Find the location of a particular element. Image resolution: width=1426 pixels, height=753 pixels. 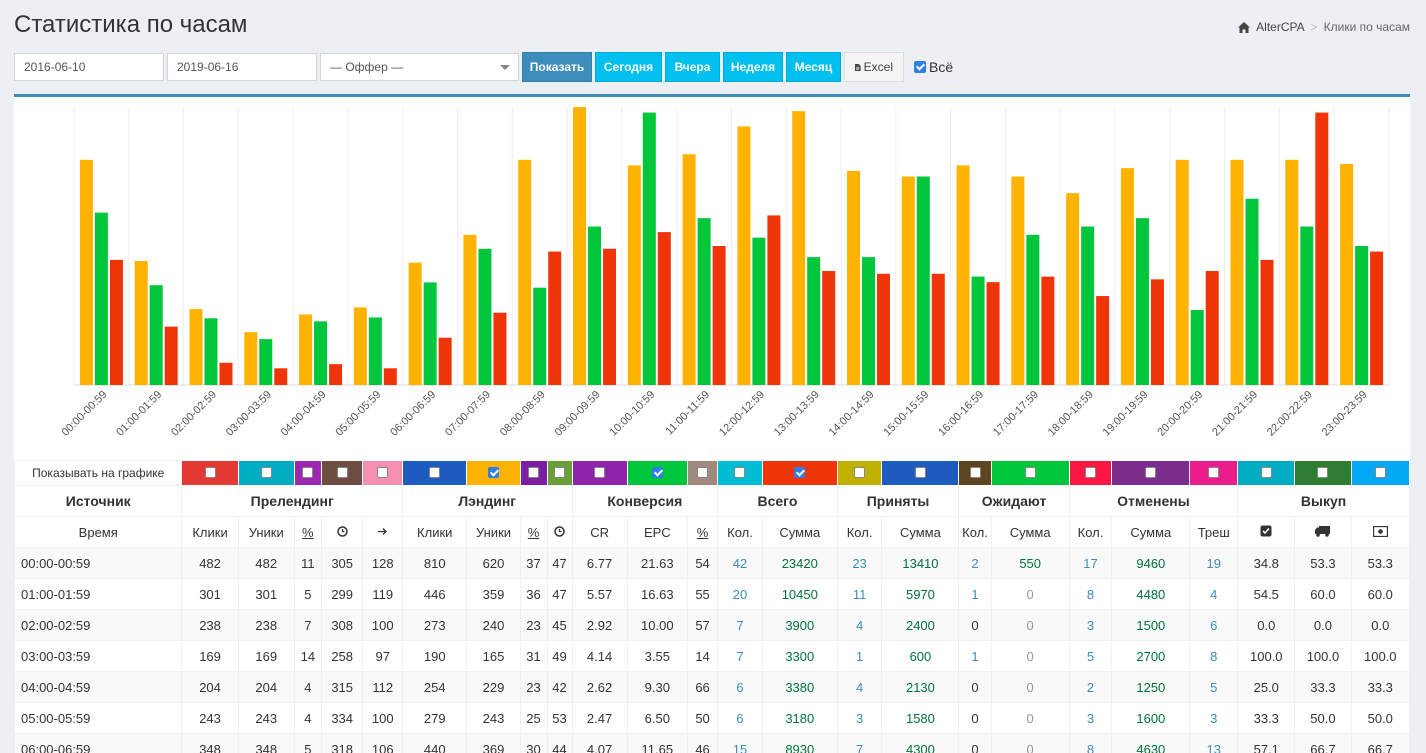

excel-button: Excel is located at coordinates (874, 67).